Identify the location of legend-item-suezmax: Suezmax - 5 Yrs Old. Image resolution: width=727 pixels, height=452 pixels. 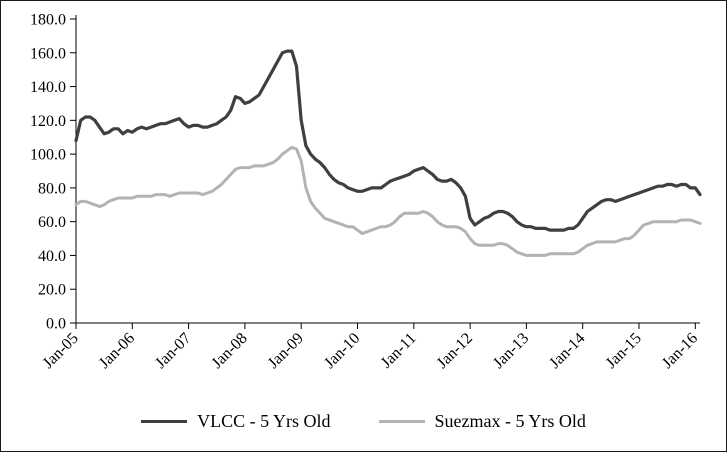
(482, 421).